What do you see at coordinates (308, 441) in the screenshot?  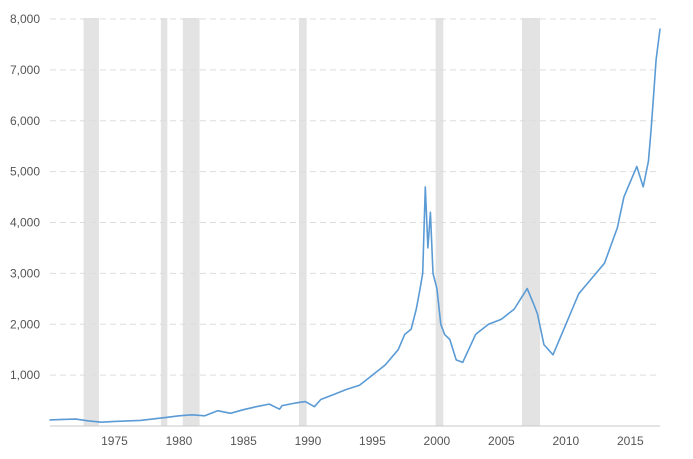 I see `x-tick-label: 1990` at bounding box center [308, 441].